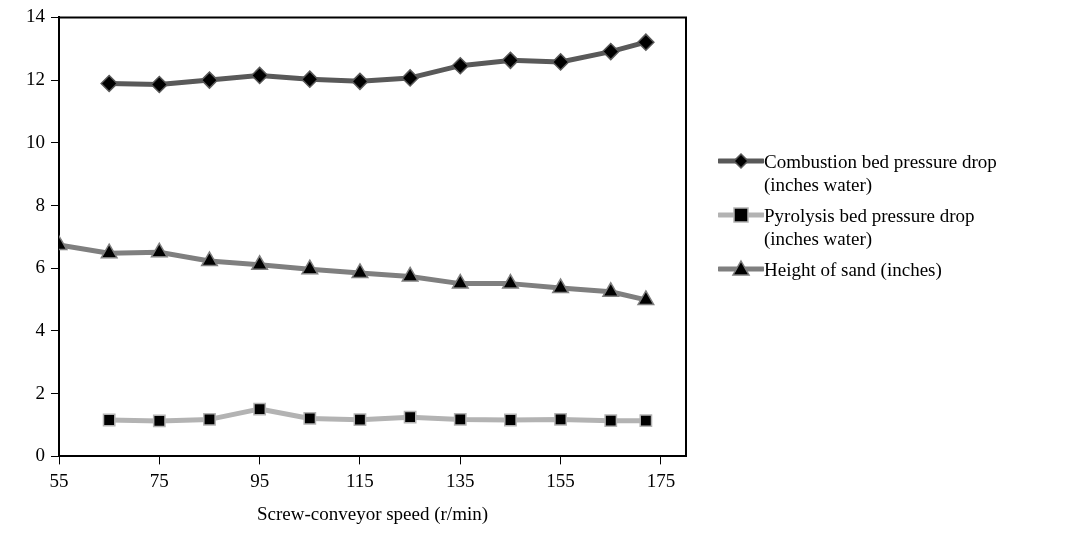 This screenshot has height=540, width=1089. Describe the element at coordinates (881, 173) in the screenshot. I see `legend-label: Combustion bed pressure drop (inches water)` at that location.